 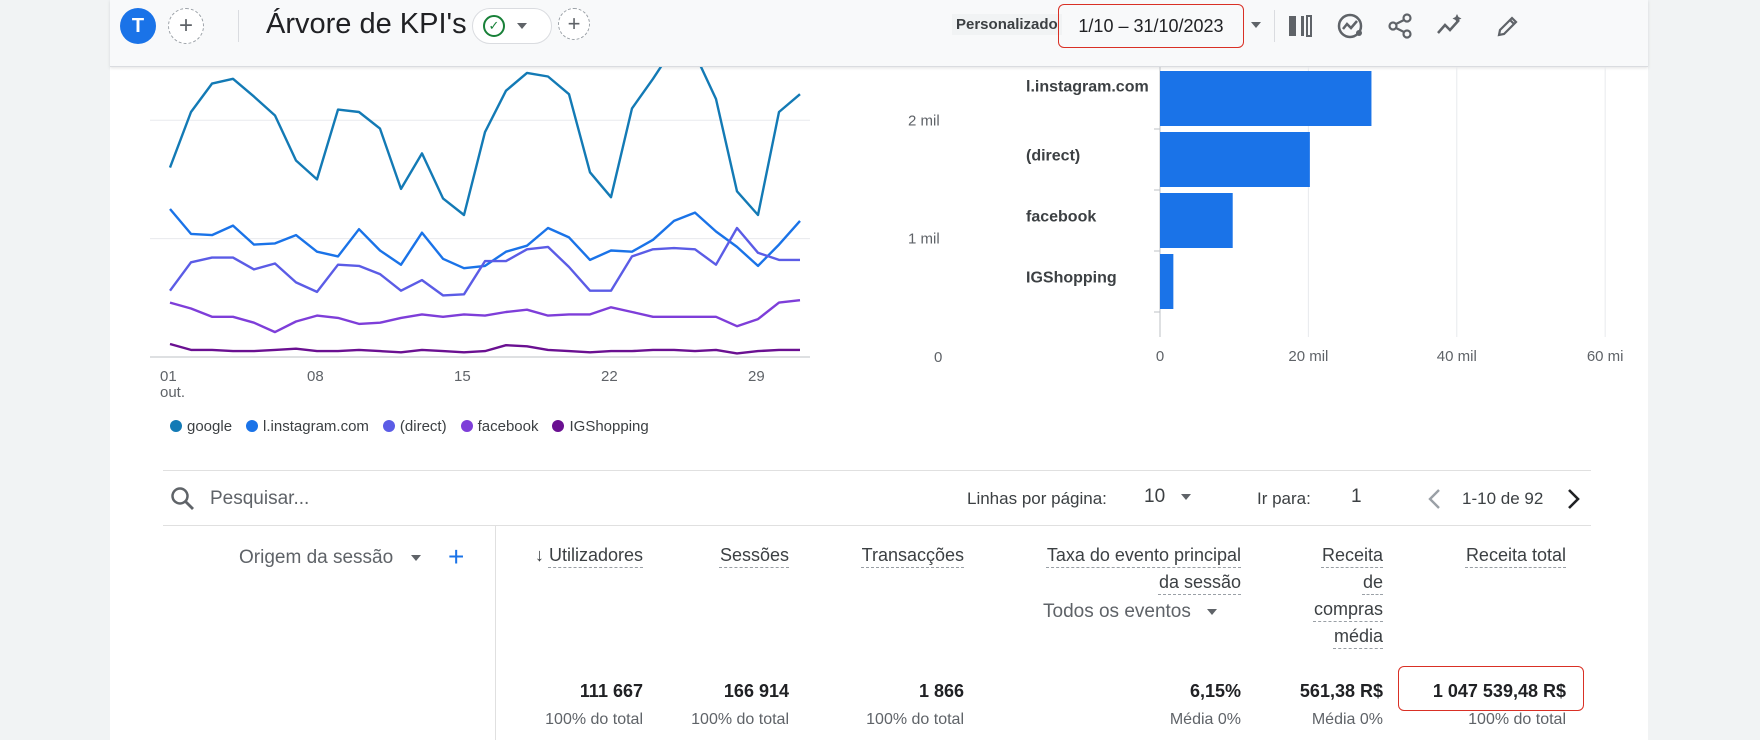 I want to click on trend-insights-button, so click(x=1450, y=26).